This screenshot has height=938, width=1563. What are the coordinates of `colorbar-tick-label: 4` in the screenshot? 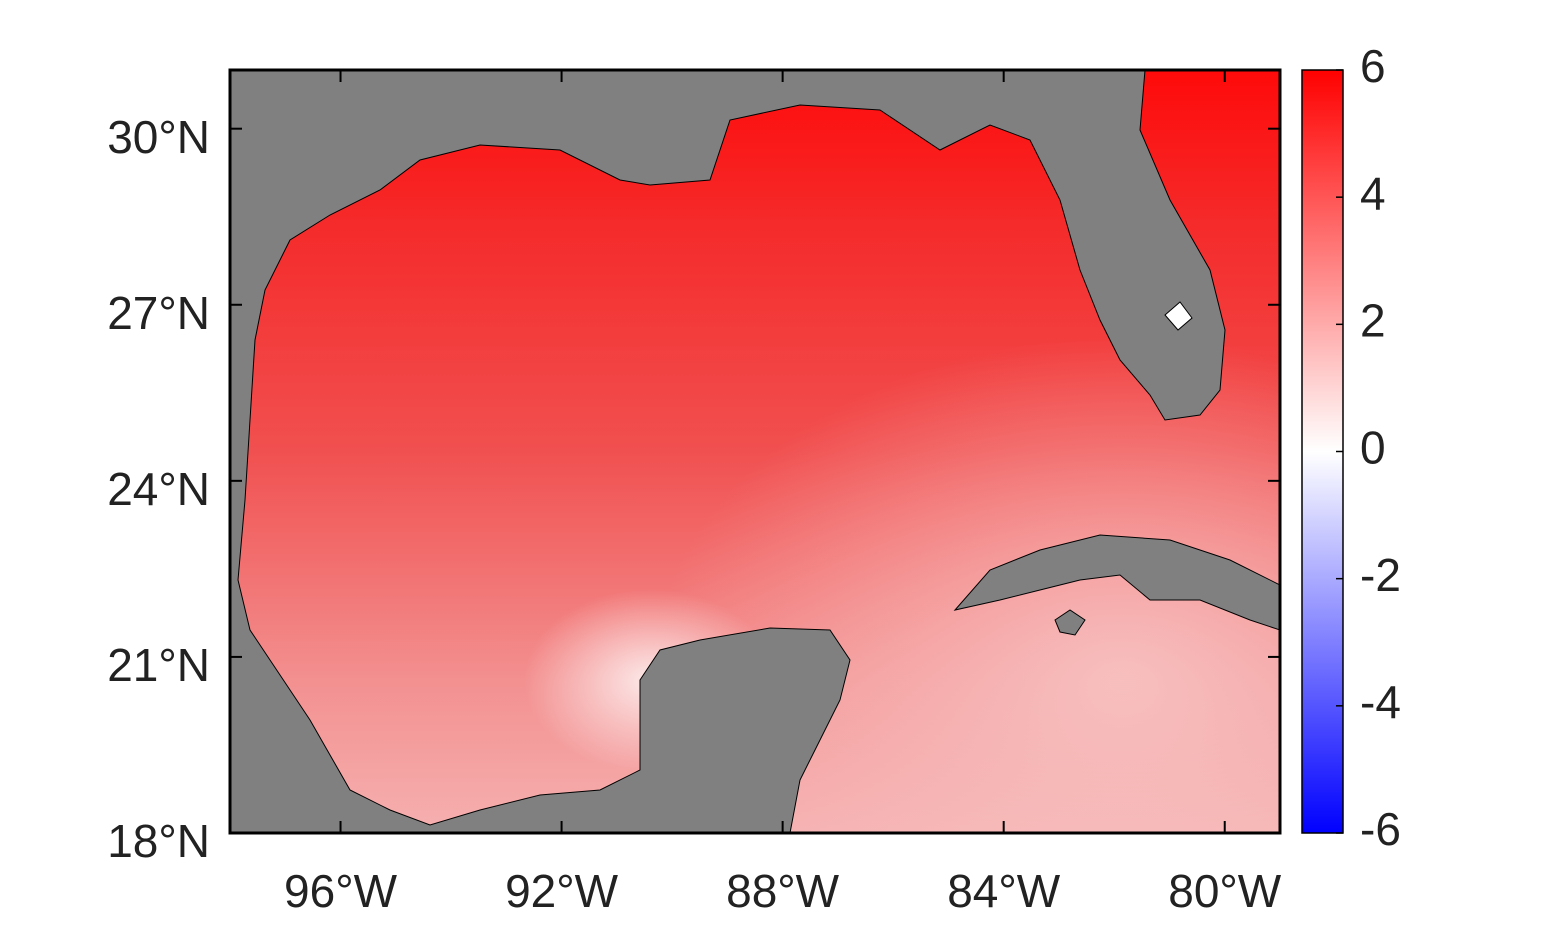 It's located at (1373, 193).